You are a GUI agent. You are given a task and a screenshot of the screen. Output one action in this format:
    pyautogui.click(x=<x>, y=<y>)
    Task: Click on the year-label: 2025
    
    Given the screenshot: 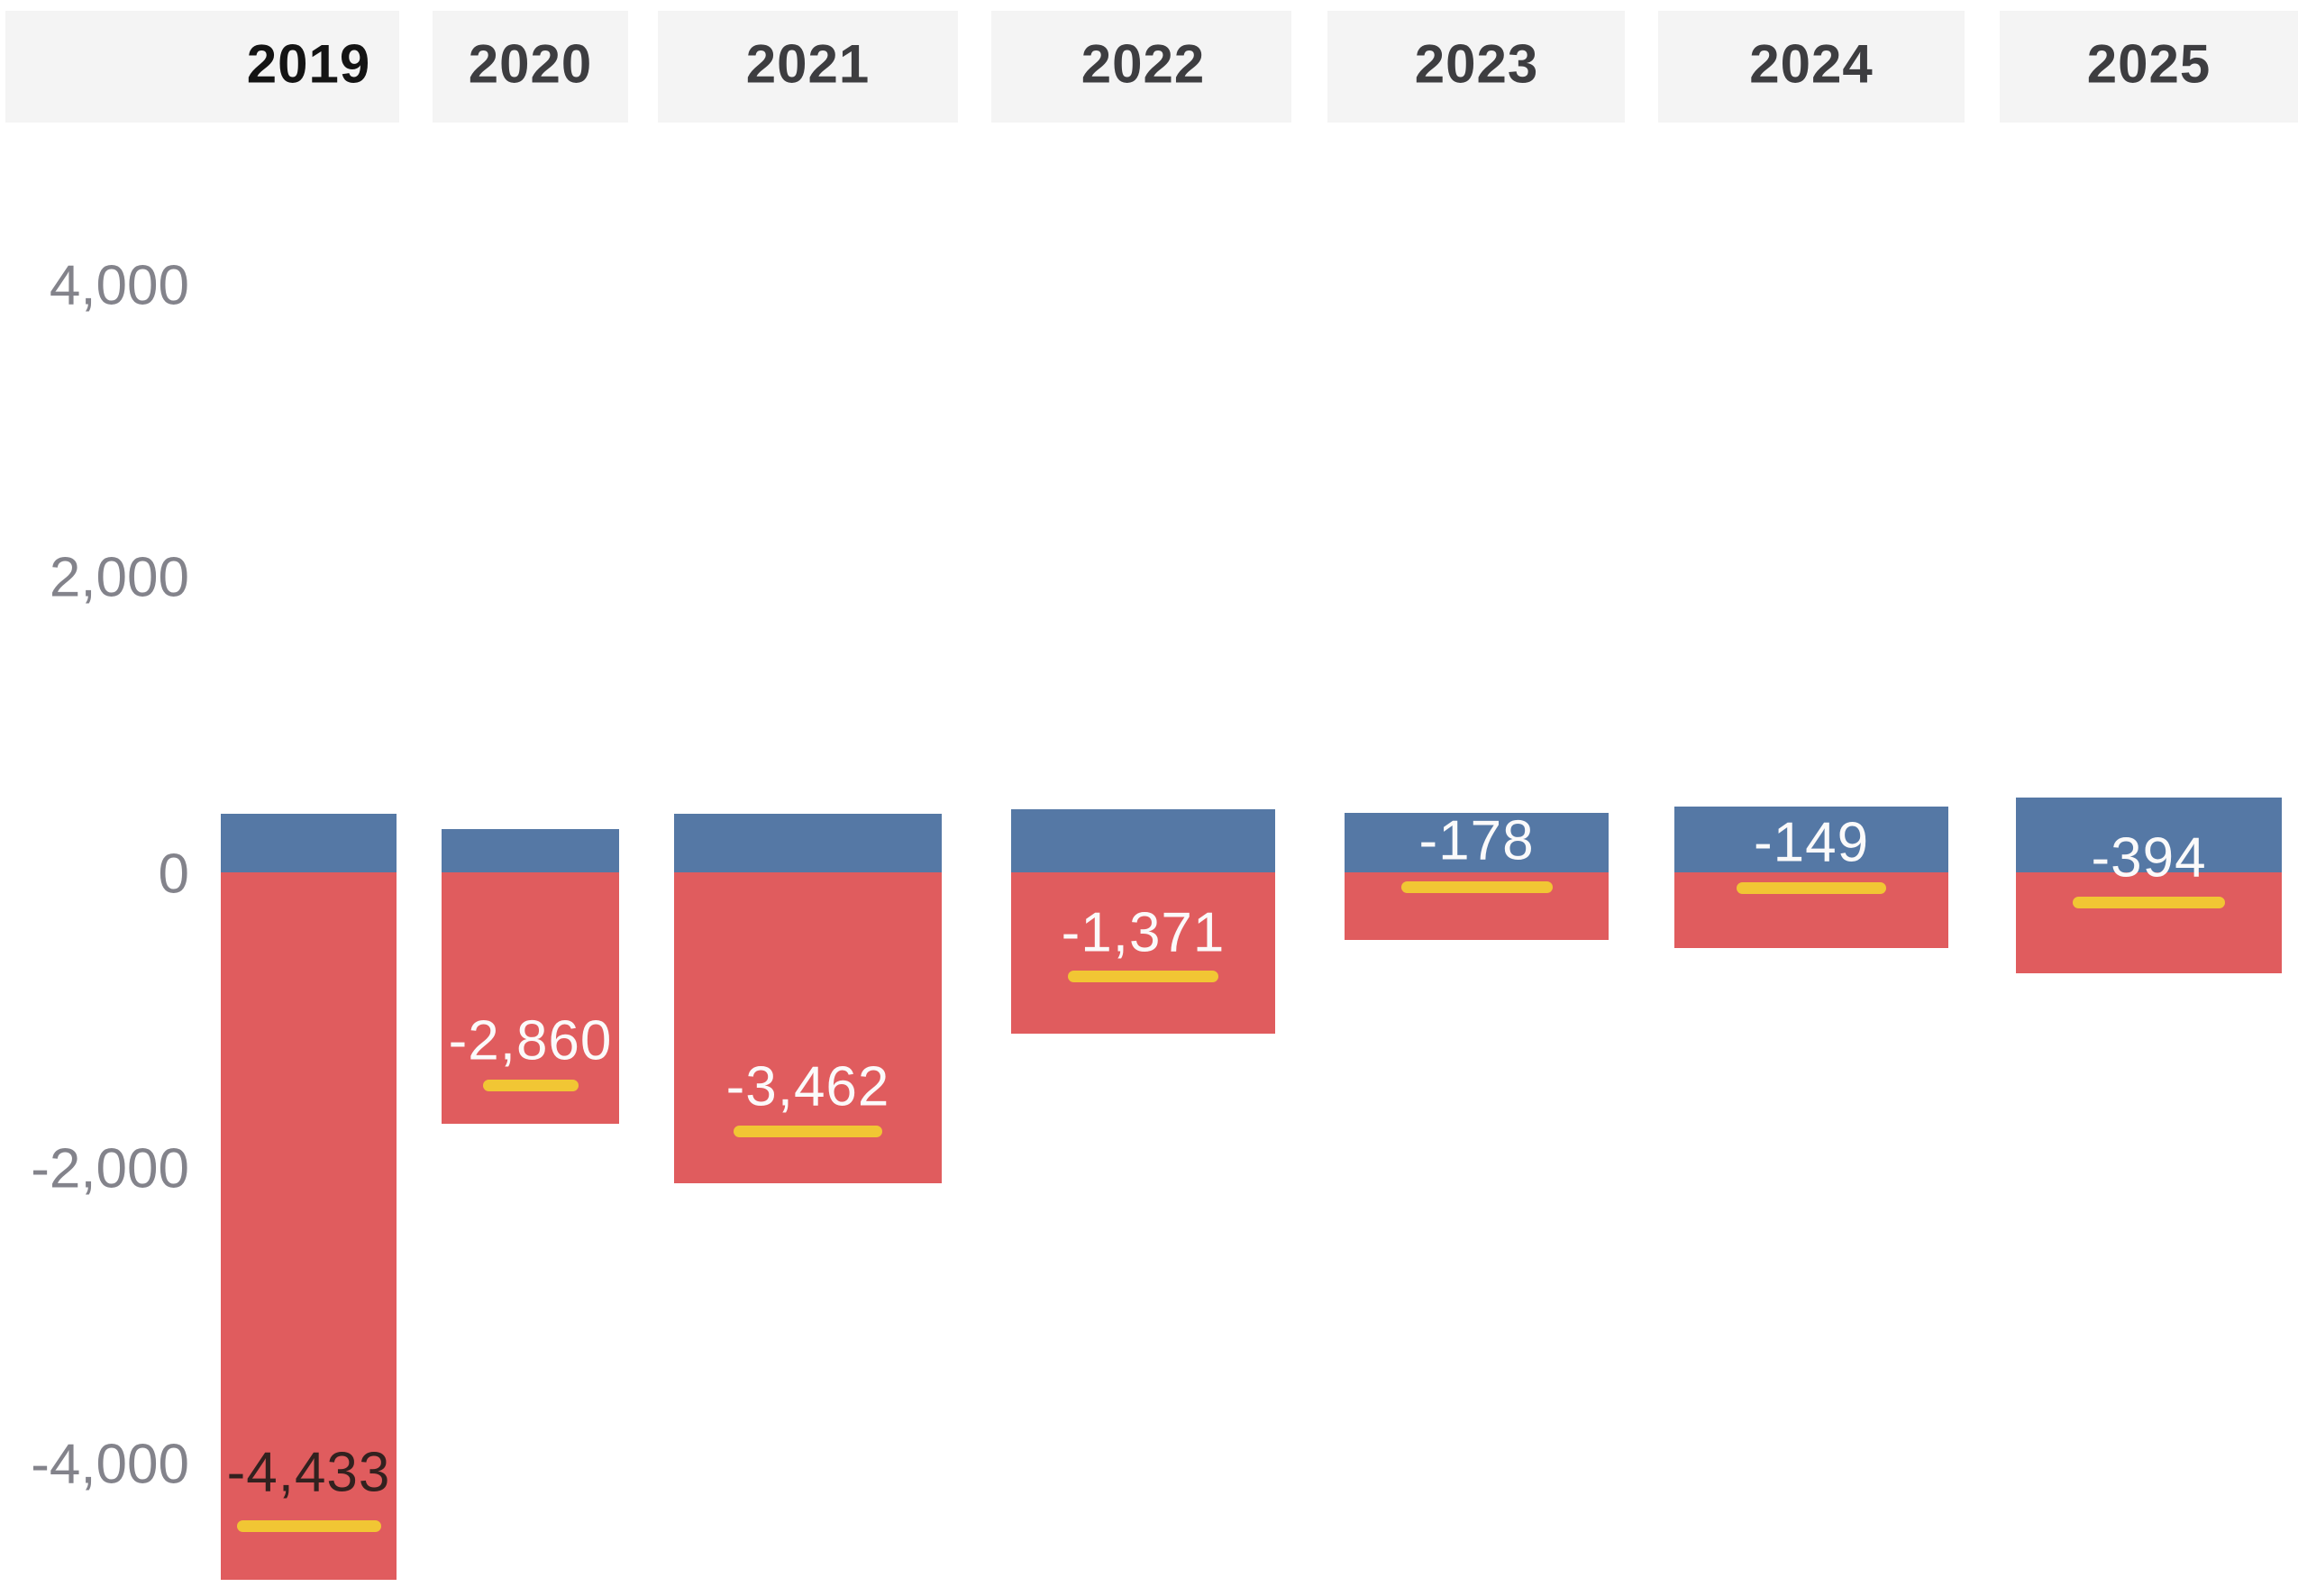 What is the action you would take?
    pyautogui.click(x=2148, y=64)
    